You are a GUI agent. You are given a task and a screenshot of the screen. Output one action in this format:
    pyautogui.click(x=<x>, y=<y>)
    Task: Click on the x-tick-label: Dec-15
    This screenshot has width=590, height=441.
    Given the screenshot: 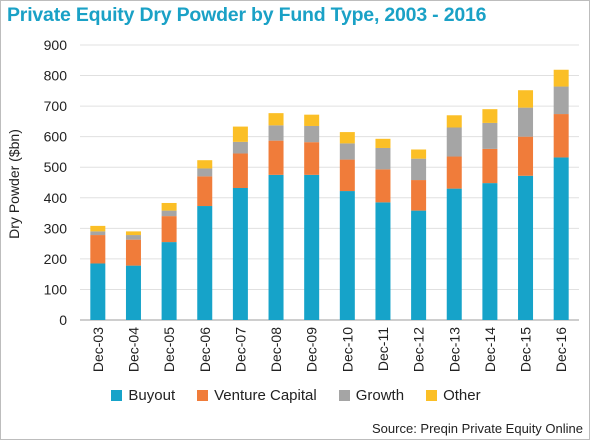 What is the action you would take?
    pyautogui.click(x=526, y=349)
    